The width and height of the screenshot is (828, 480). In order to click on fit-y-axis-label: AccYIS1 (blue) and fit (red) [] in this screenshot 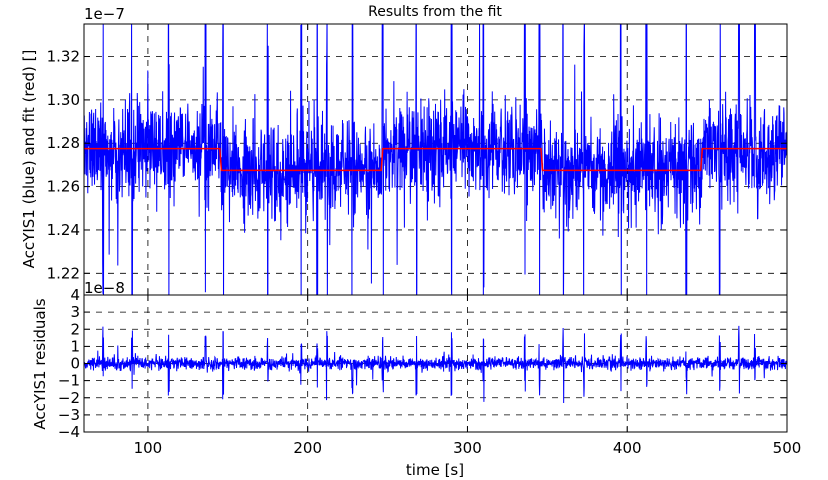, I will do `click(29, 159)`.